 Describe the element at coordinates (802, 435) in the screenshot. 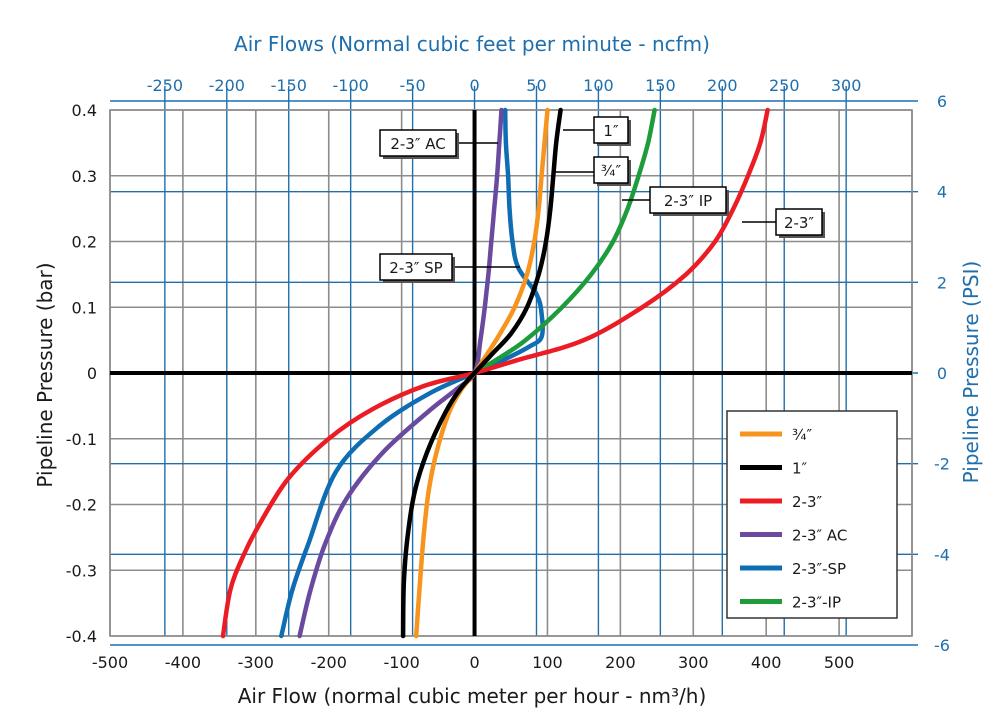

I see `legend-label: ¾″` at that location.